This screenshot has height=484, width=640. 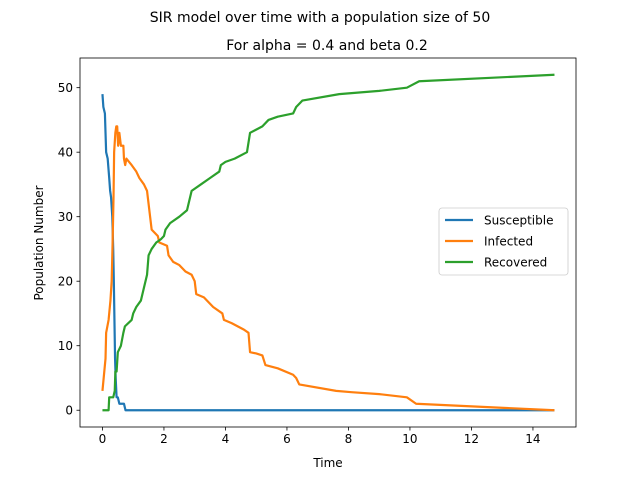 I want to click on chart-subtitle: For alpha = 0.4 and beta 0.2, so click(x=327, y=46).